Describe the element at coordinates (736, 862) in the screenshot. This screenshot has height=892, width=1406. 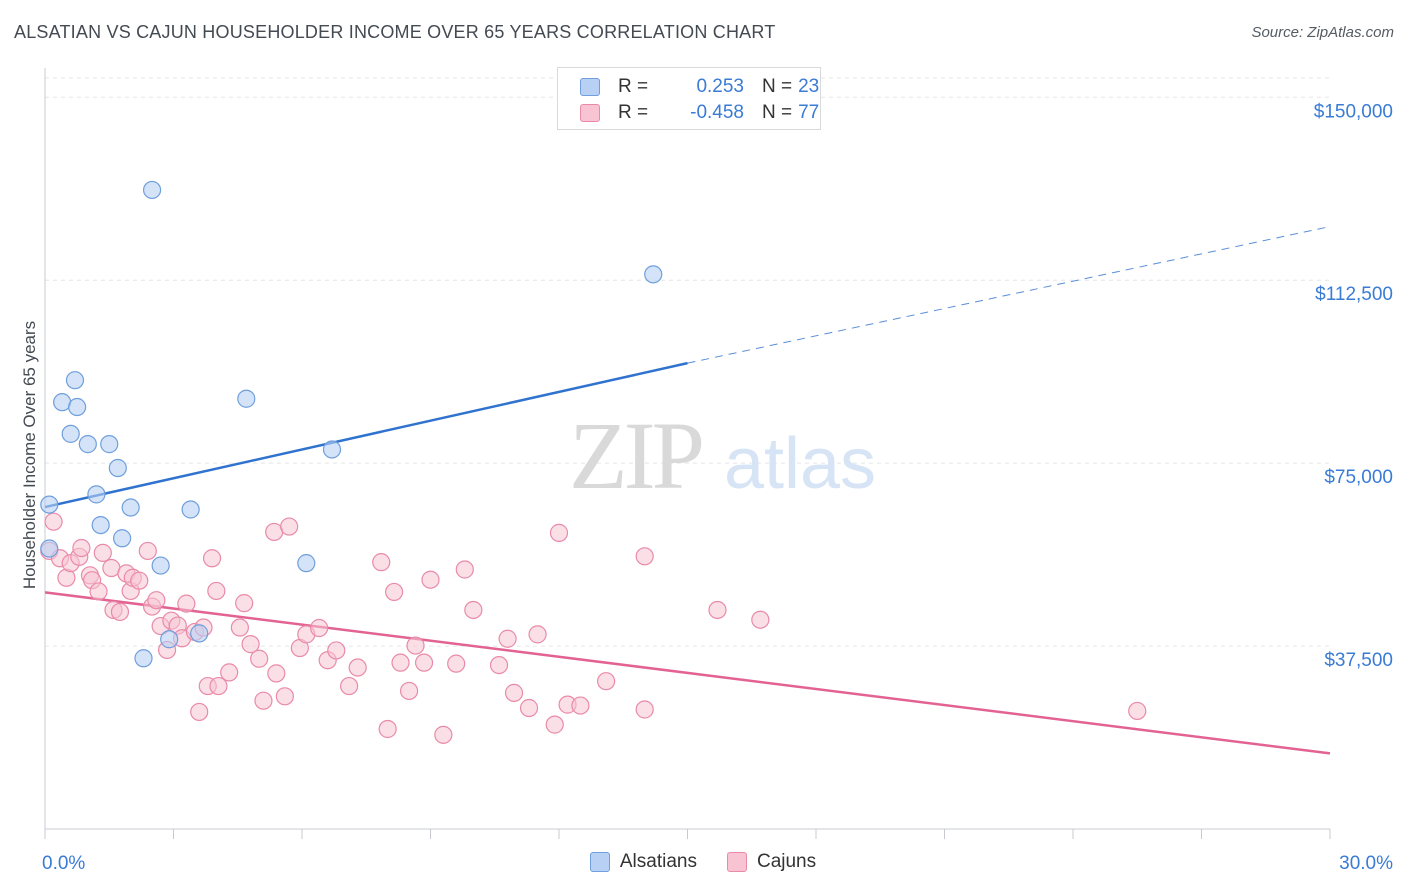
I see `cajuns-legend-swatch` at that location.